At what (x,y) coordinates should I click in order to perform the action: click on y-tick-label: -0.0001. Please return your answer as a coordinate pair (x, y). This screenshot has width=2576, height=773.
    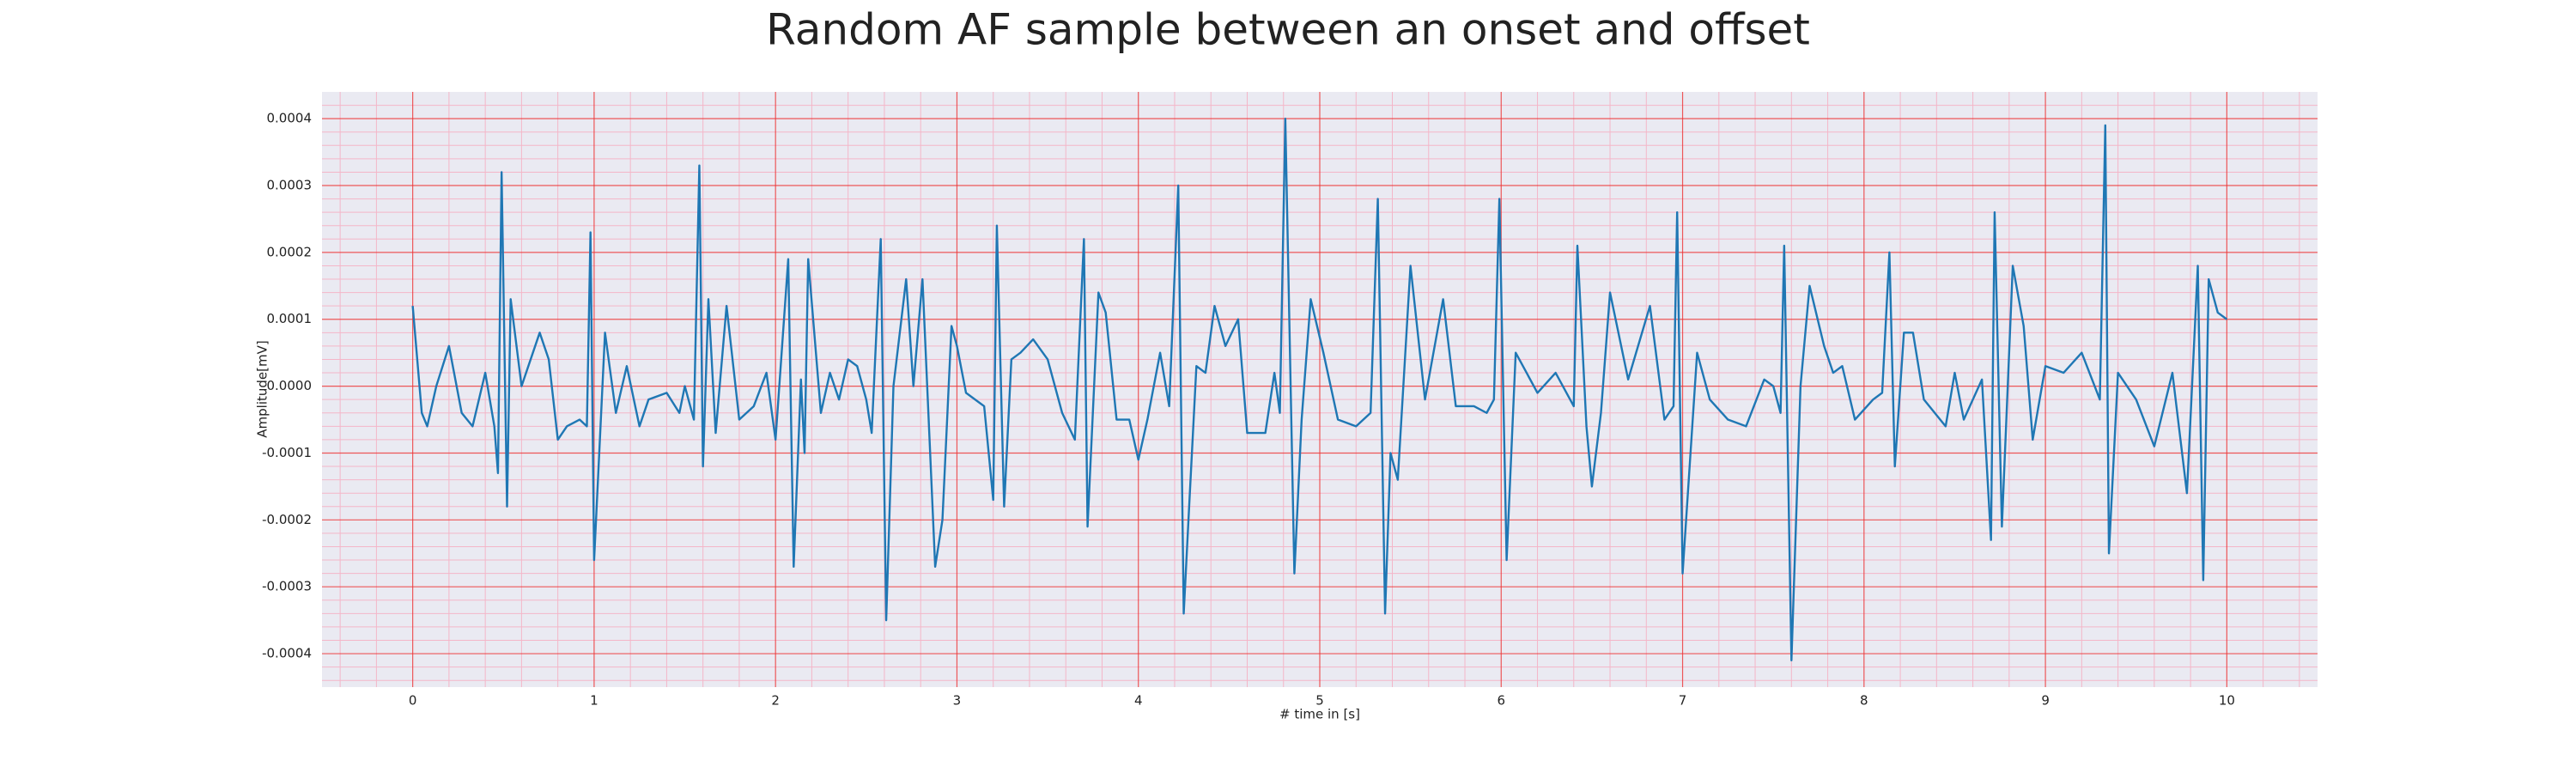
    Looking at the image, I should click on (287, 452).